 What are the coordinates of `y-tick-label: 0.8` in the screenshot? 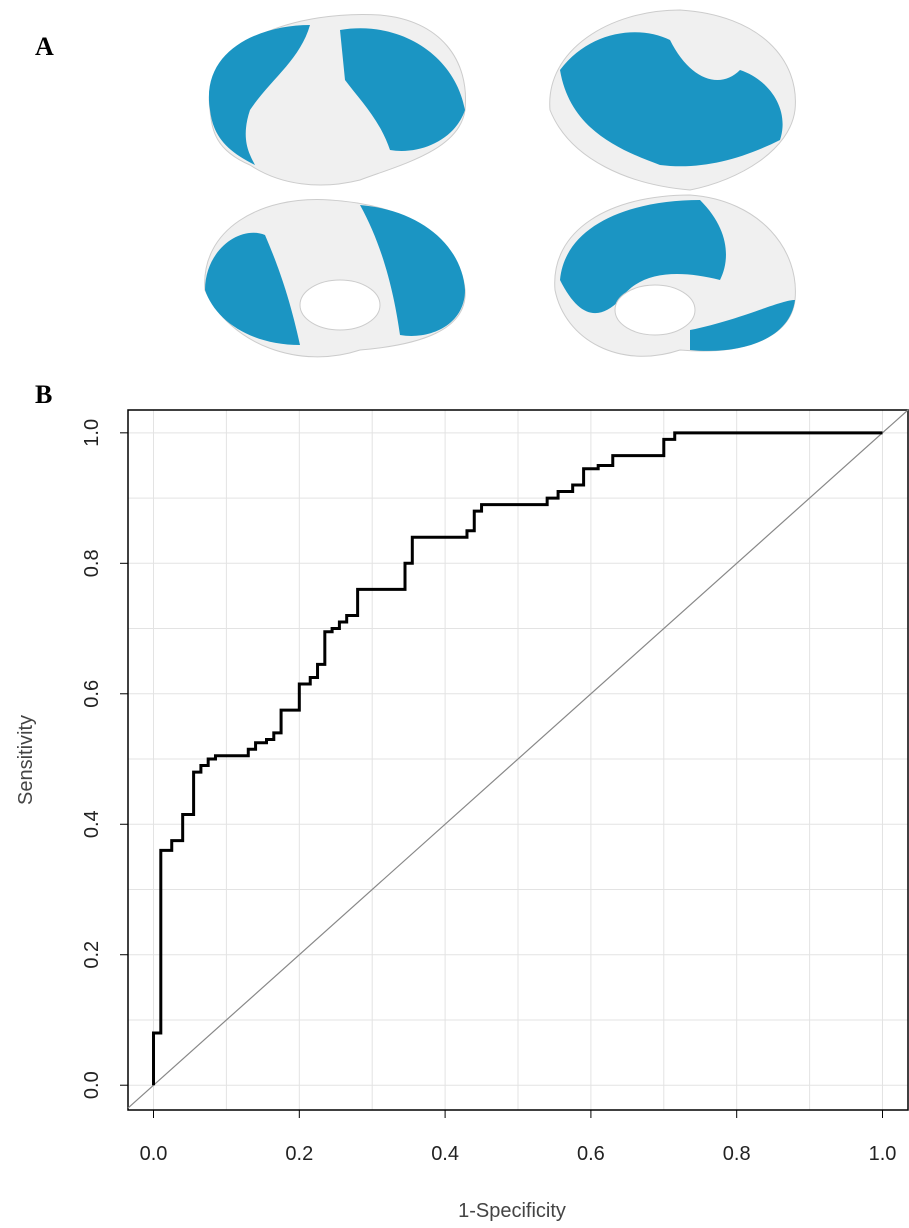 It's located at (92, 563).